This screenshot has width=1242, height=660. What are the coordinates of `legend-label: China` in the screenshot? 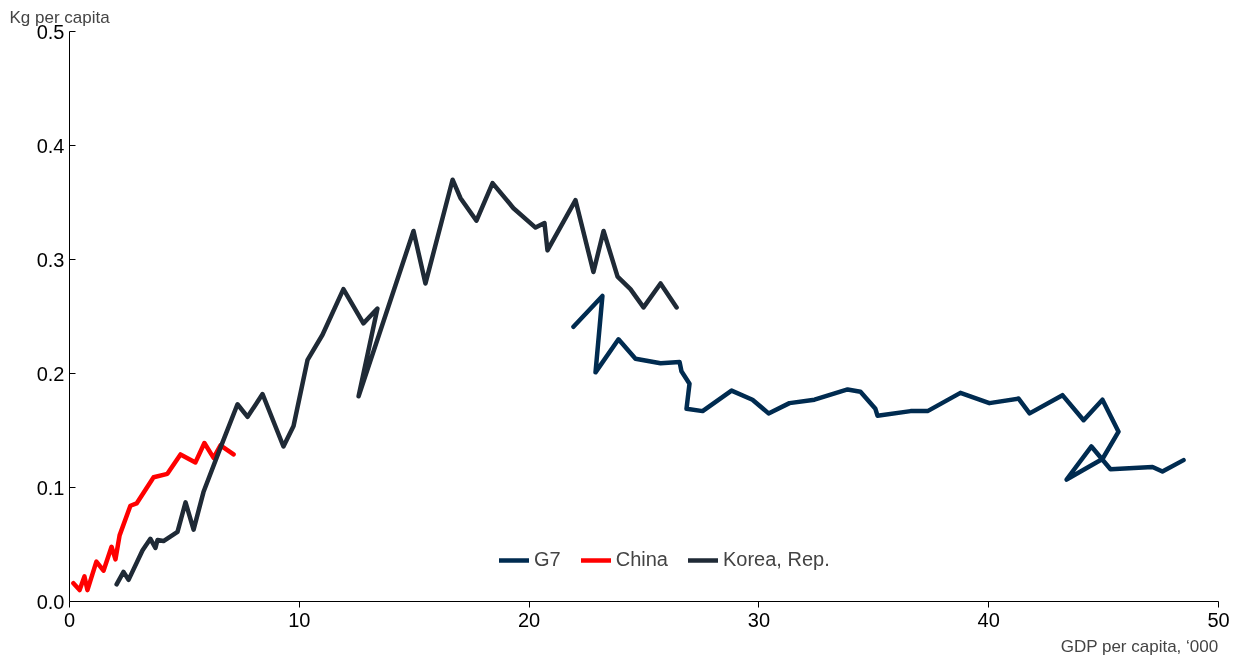 It's located at (641, 559).